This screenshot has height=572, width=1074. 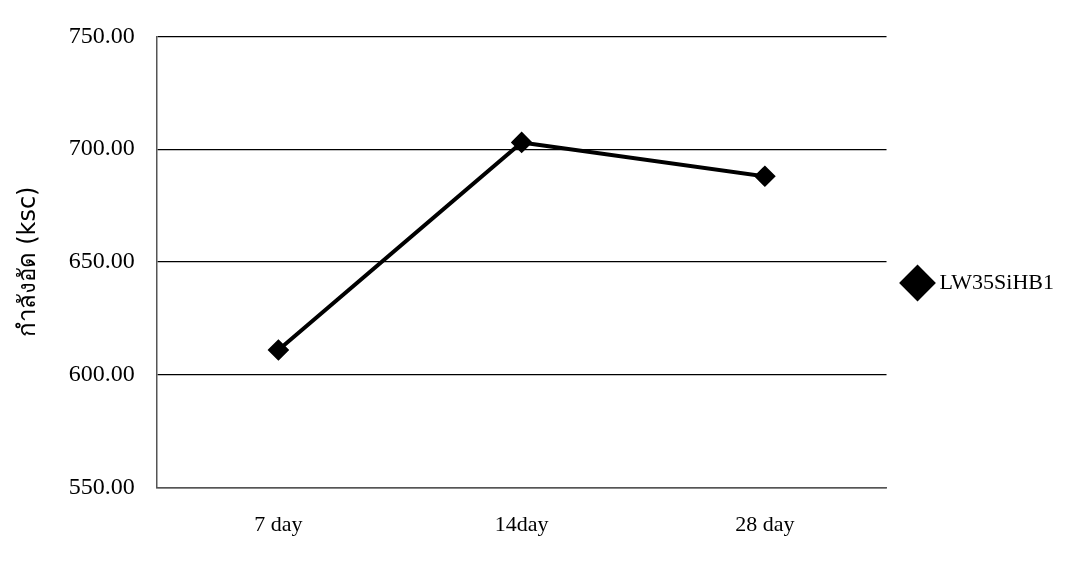 I want to click on x-tick-label: 7 day, so click(x=278, y=523).